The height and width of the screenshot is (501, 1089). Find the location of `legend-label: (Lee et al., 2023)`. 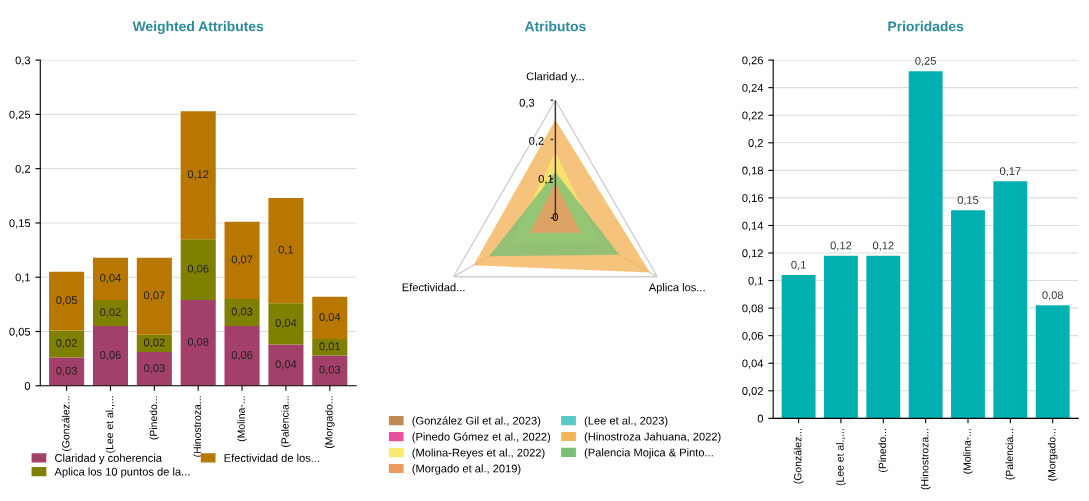

legend-label: (Lee et al., 2023) is located at coordinates (626, 421).